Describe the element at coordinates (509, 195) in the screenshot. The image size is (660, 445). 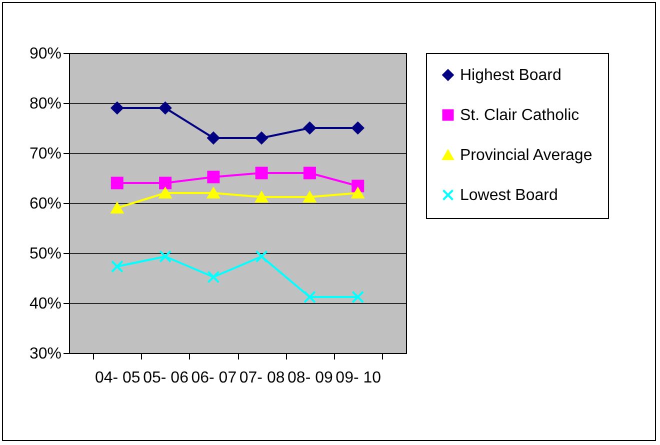
I see `legend-label: Lowest Board` at that location.